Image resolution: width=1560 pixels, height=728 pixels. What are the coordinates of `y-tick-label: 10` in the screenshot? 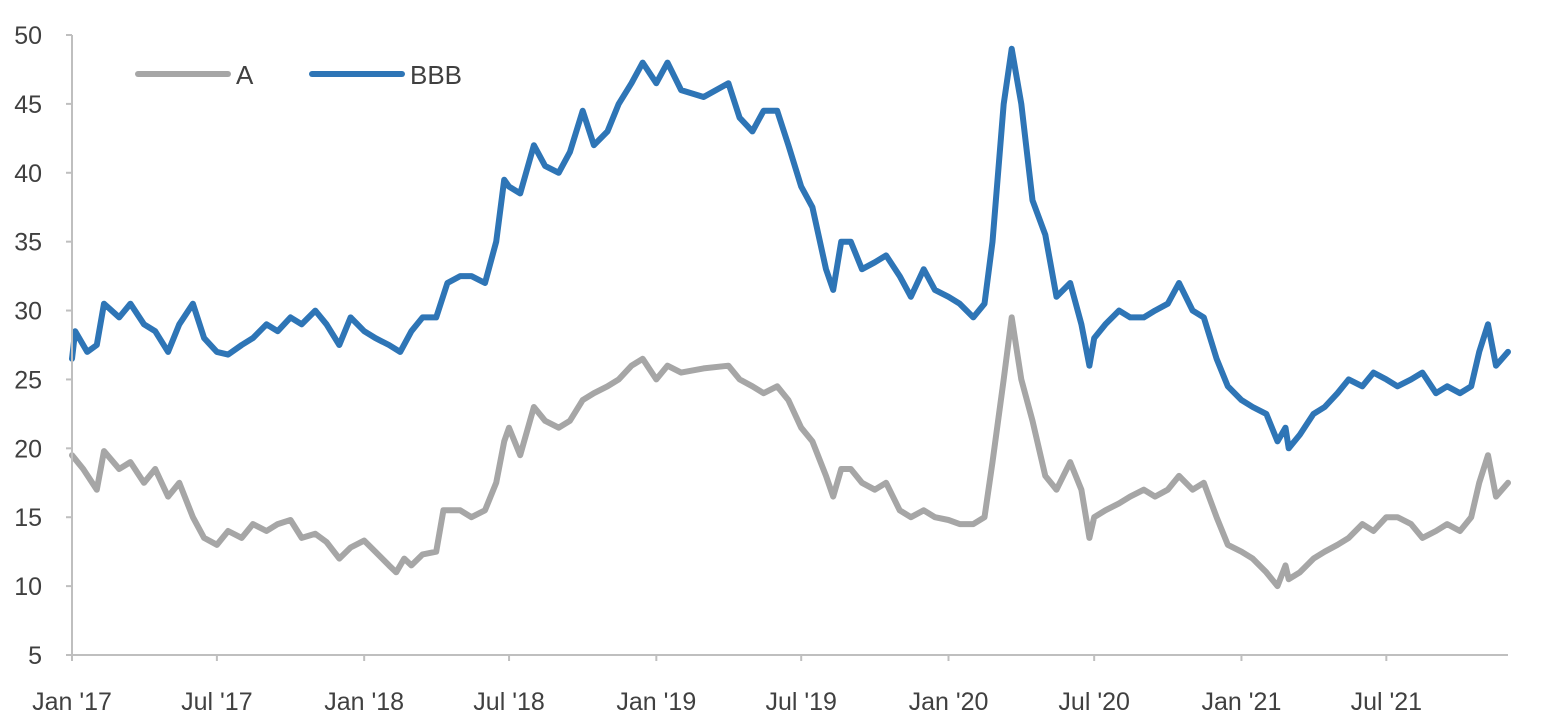 It's located at (28, 587).